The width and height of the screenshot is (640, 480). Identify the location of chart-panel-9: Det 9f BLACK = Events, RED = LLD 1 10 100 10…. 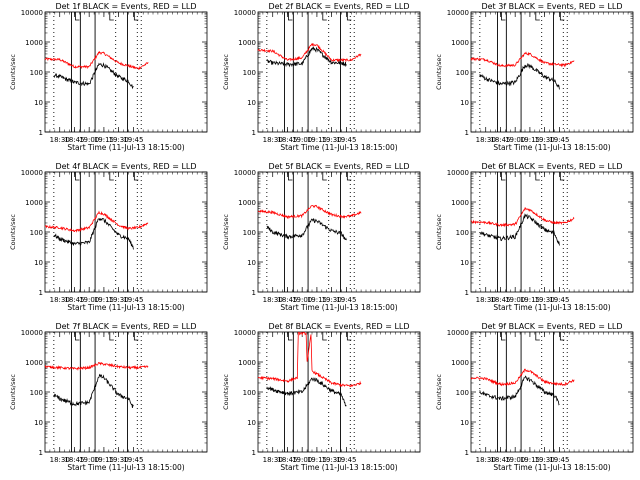
(534, 397).